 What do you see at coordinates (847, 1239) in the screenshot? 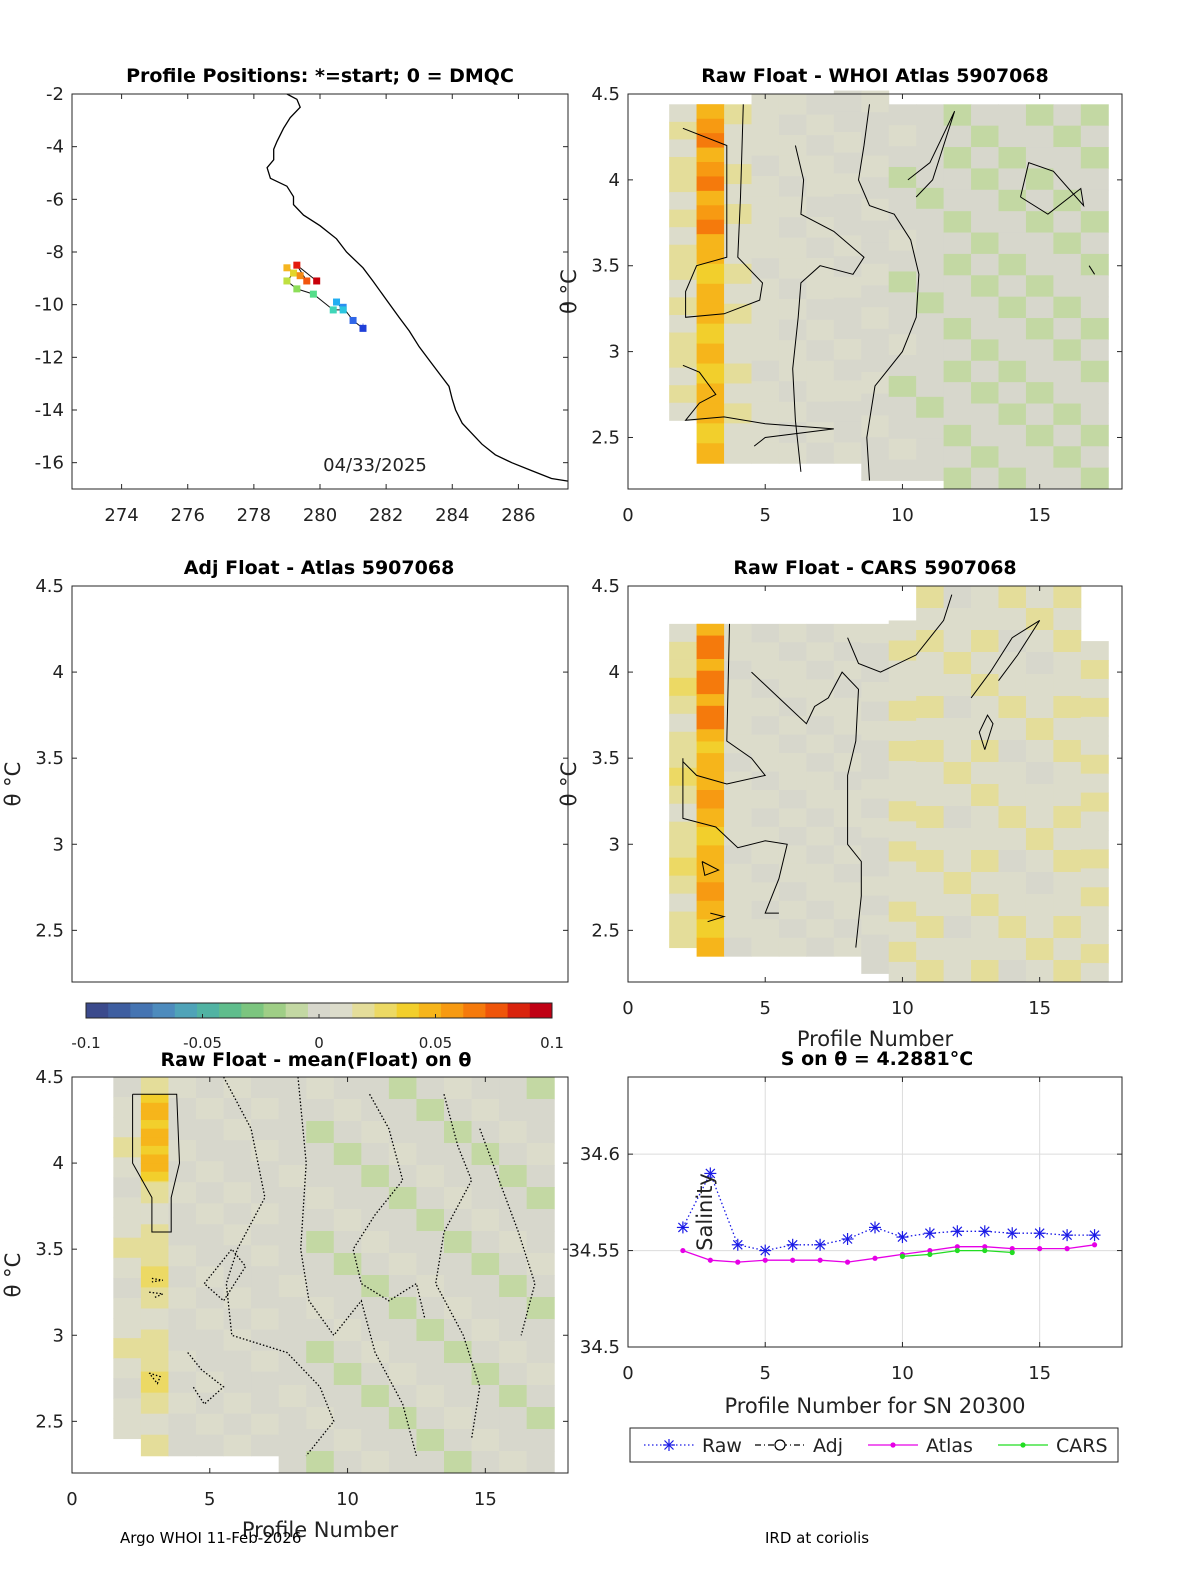
I see `series-point-raw` at bounding box center [847, 1239].